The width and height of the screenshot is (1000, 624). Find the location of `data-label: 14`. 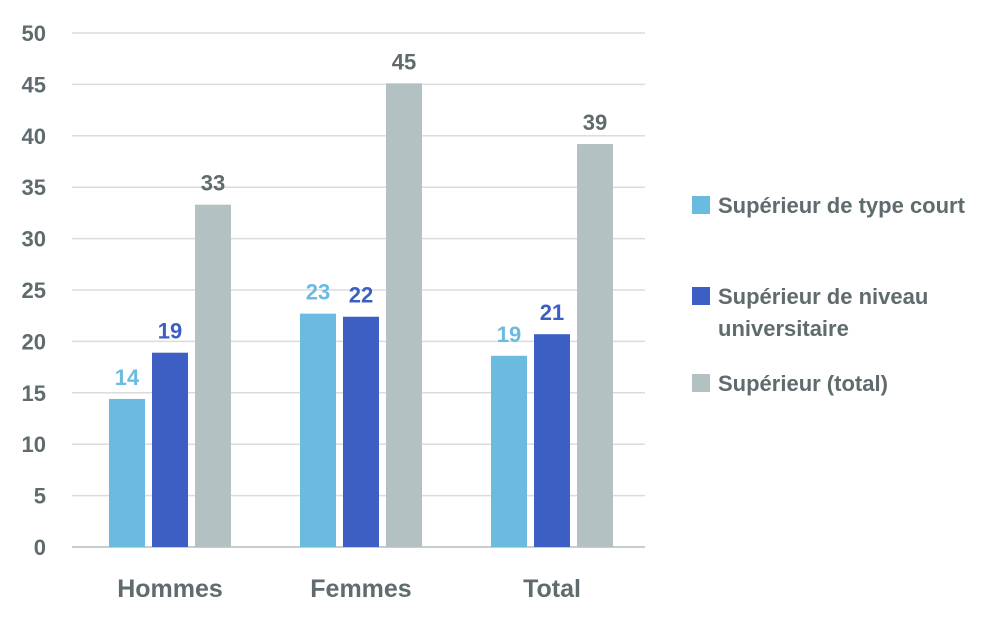

data-label: 14 is located at coordinates (127, 377).